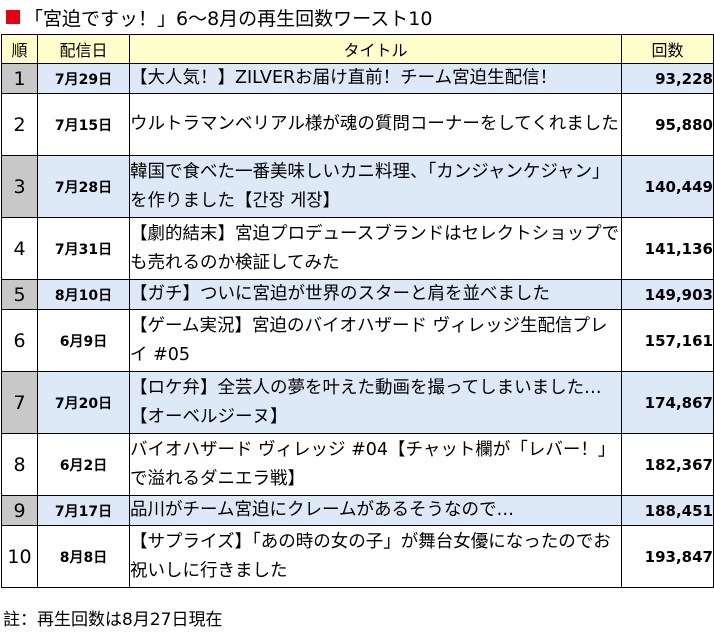  What do you see at coordinates (375, 78) in the screenshot?
I see `title-cell: 【大人気！】ZILVERお届け直前！チーム宮迫生配信！` at bounding box center [375, 78].